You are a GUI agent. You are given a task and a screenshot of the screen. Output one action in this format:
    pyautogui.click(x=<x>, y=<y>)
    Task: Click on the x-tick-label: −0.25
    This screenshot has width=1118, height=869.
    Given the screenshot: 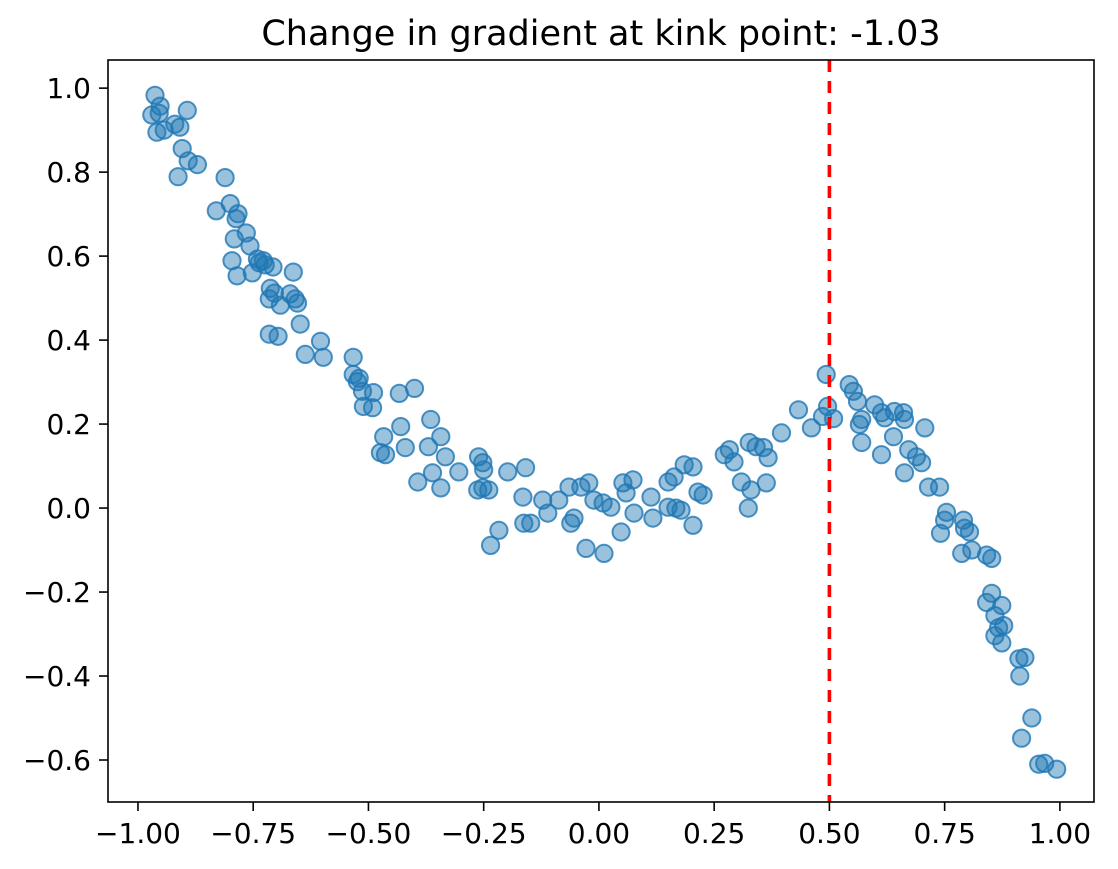 What is the action you would take?
    pyautogui.click(x=484, y=833)
    